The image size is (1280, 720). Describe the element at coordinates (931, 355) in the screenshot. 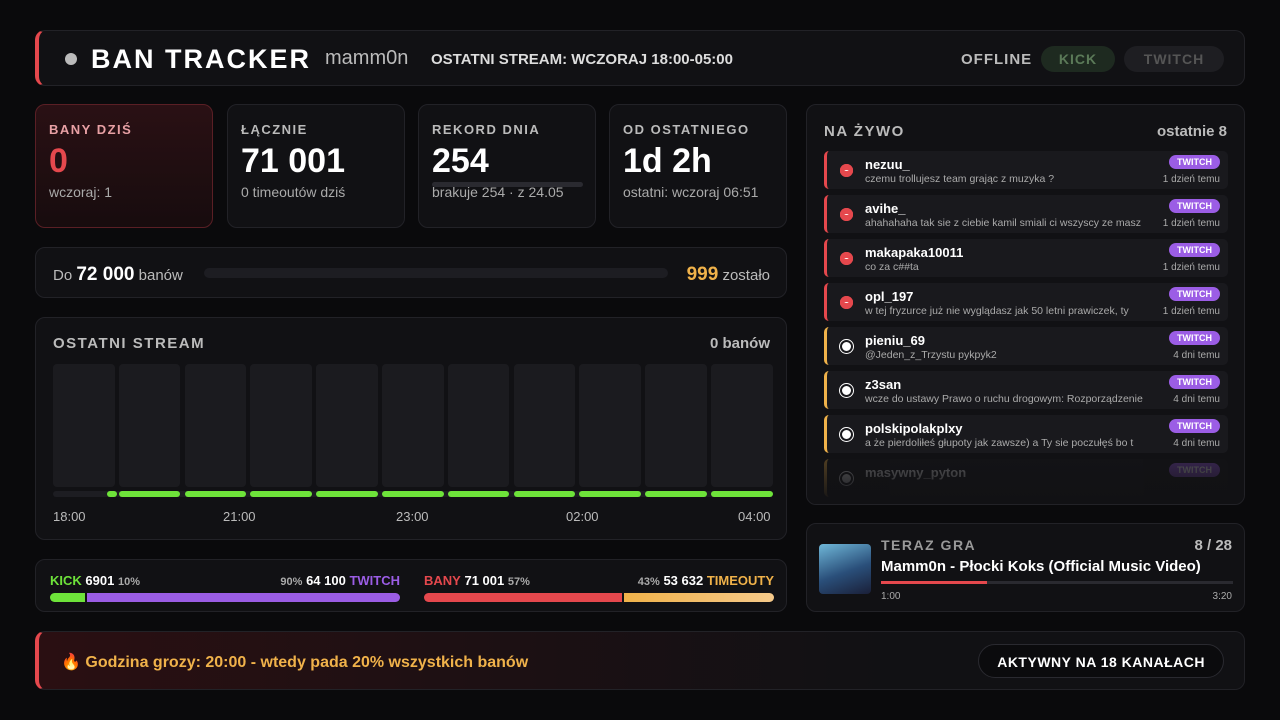

I see `message: @Jeden_z_Trzystu pykpyk2` at that location.